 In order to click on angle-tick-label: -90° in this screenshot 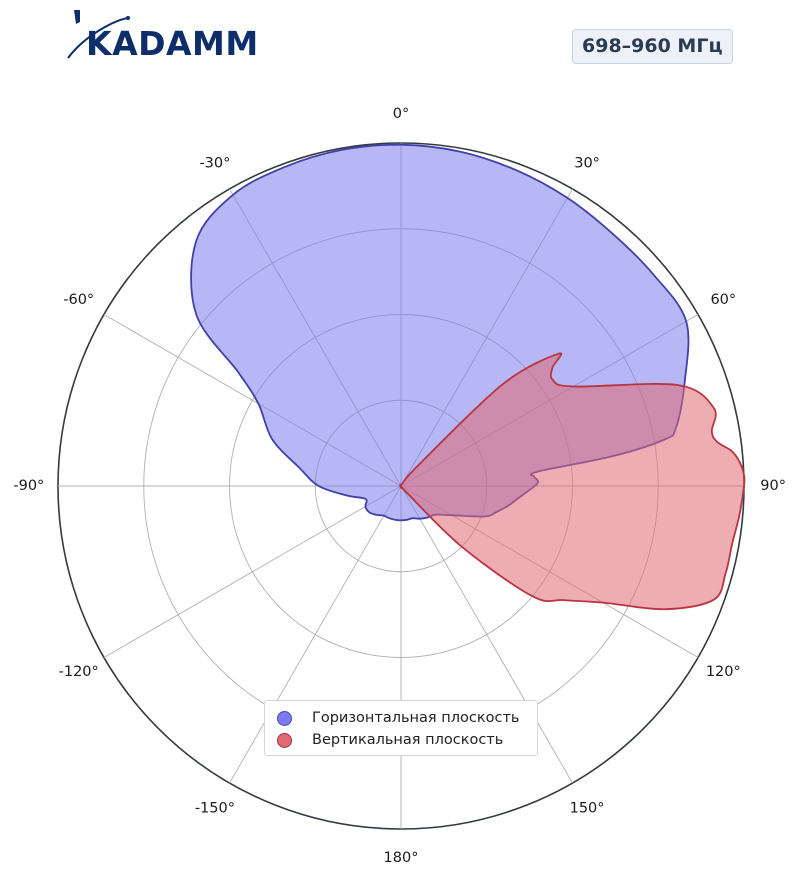, I will do `click(28, 486)`.